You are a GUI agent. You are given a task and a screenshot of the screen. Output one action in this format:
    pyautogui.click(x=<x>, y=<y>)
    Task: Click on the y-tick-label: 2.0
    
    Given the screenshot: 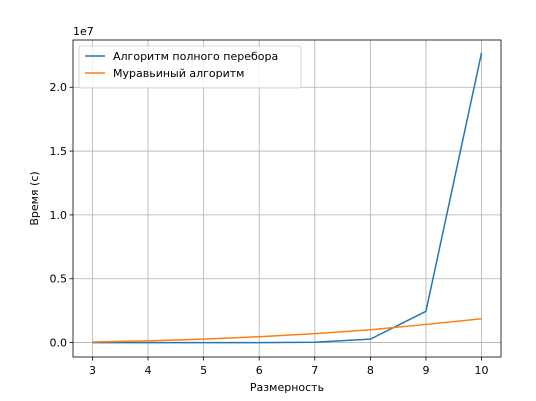 What is the action you would take?
    pyautogui.click(x=59, y=87)
    